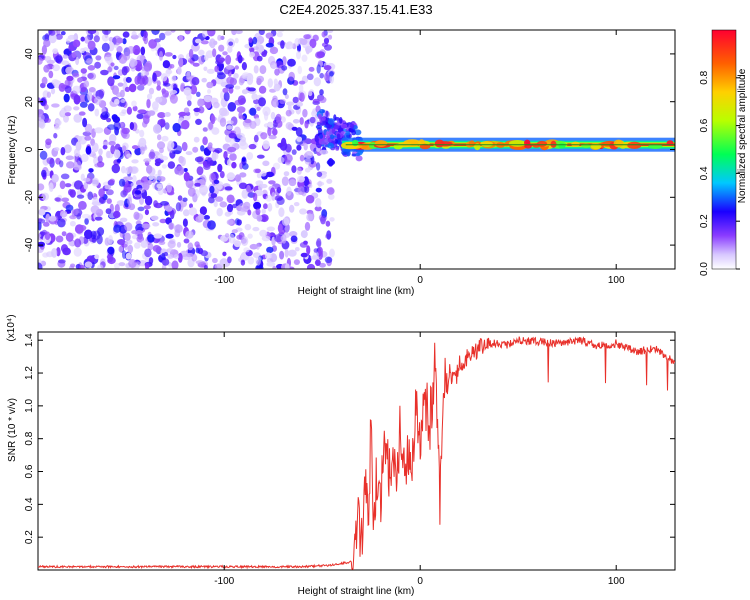 The image size is (750, 600). I want to click on colorbar-tick-label: 0.4, so click(704, 173).